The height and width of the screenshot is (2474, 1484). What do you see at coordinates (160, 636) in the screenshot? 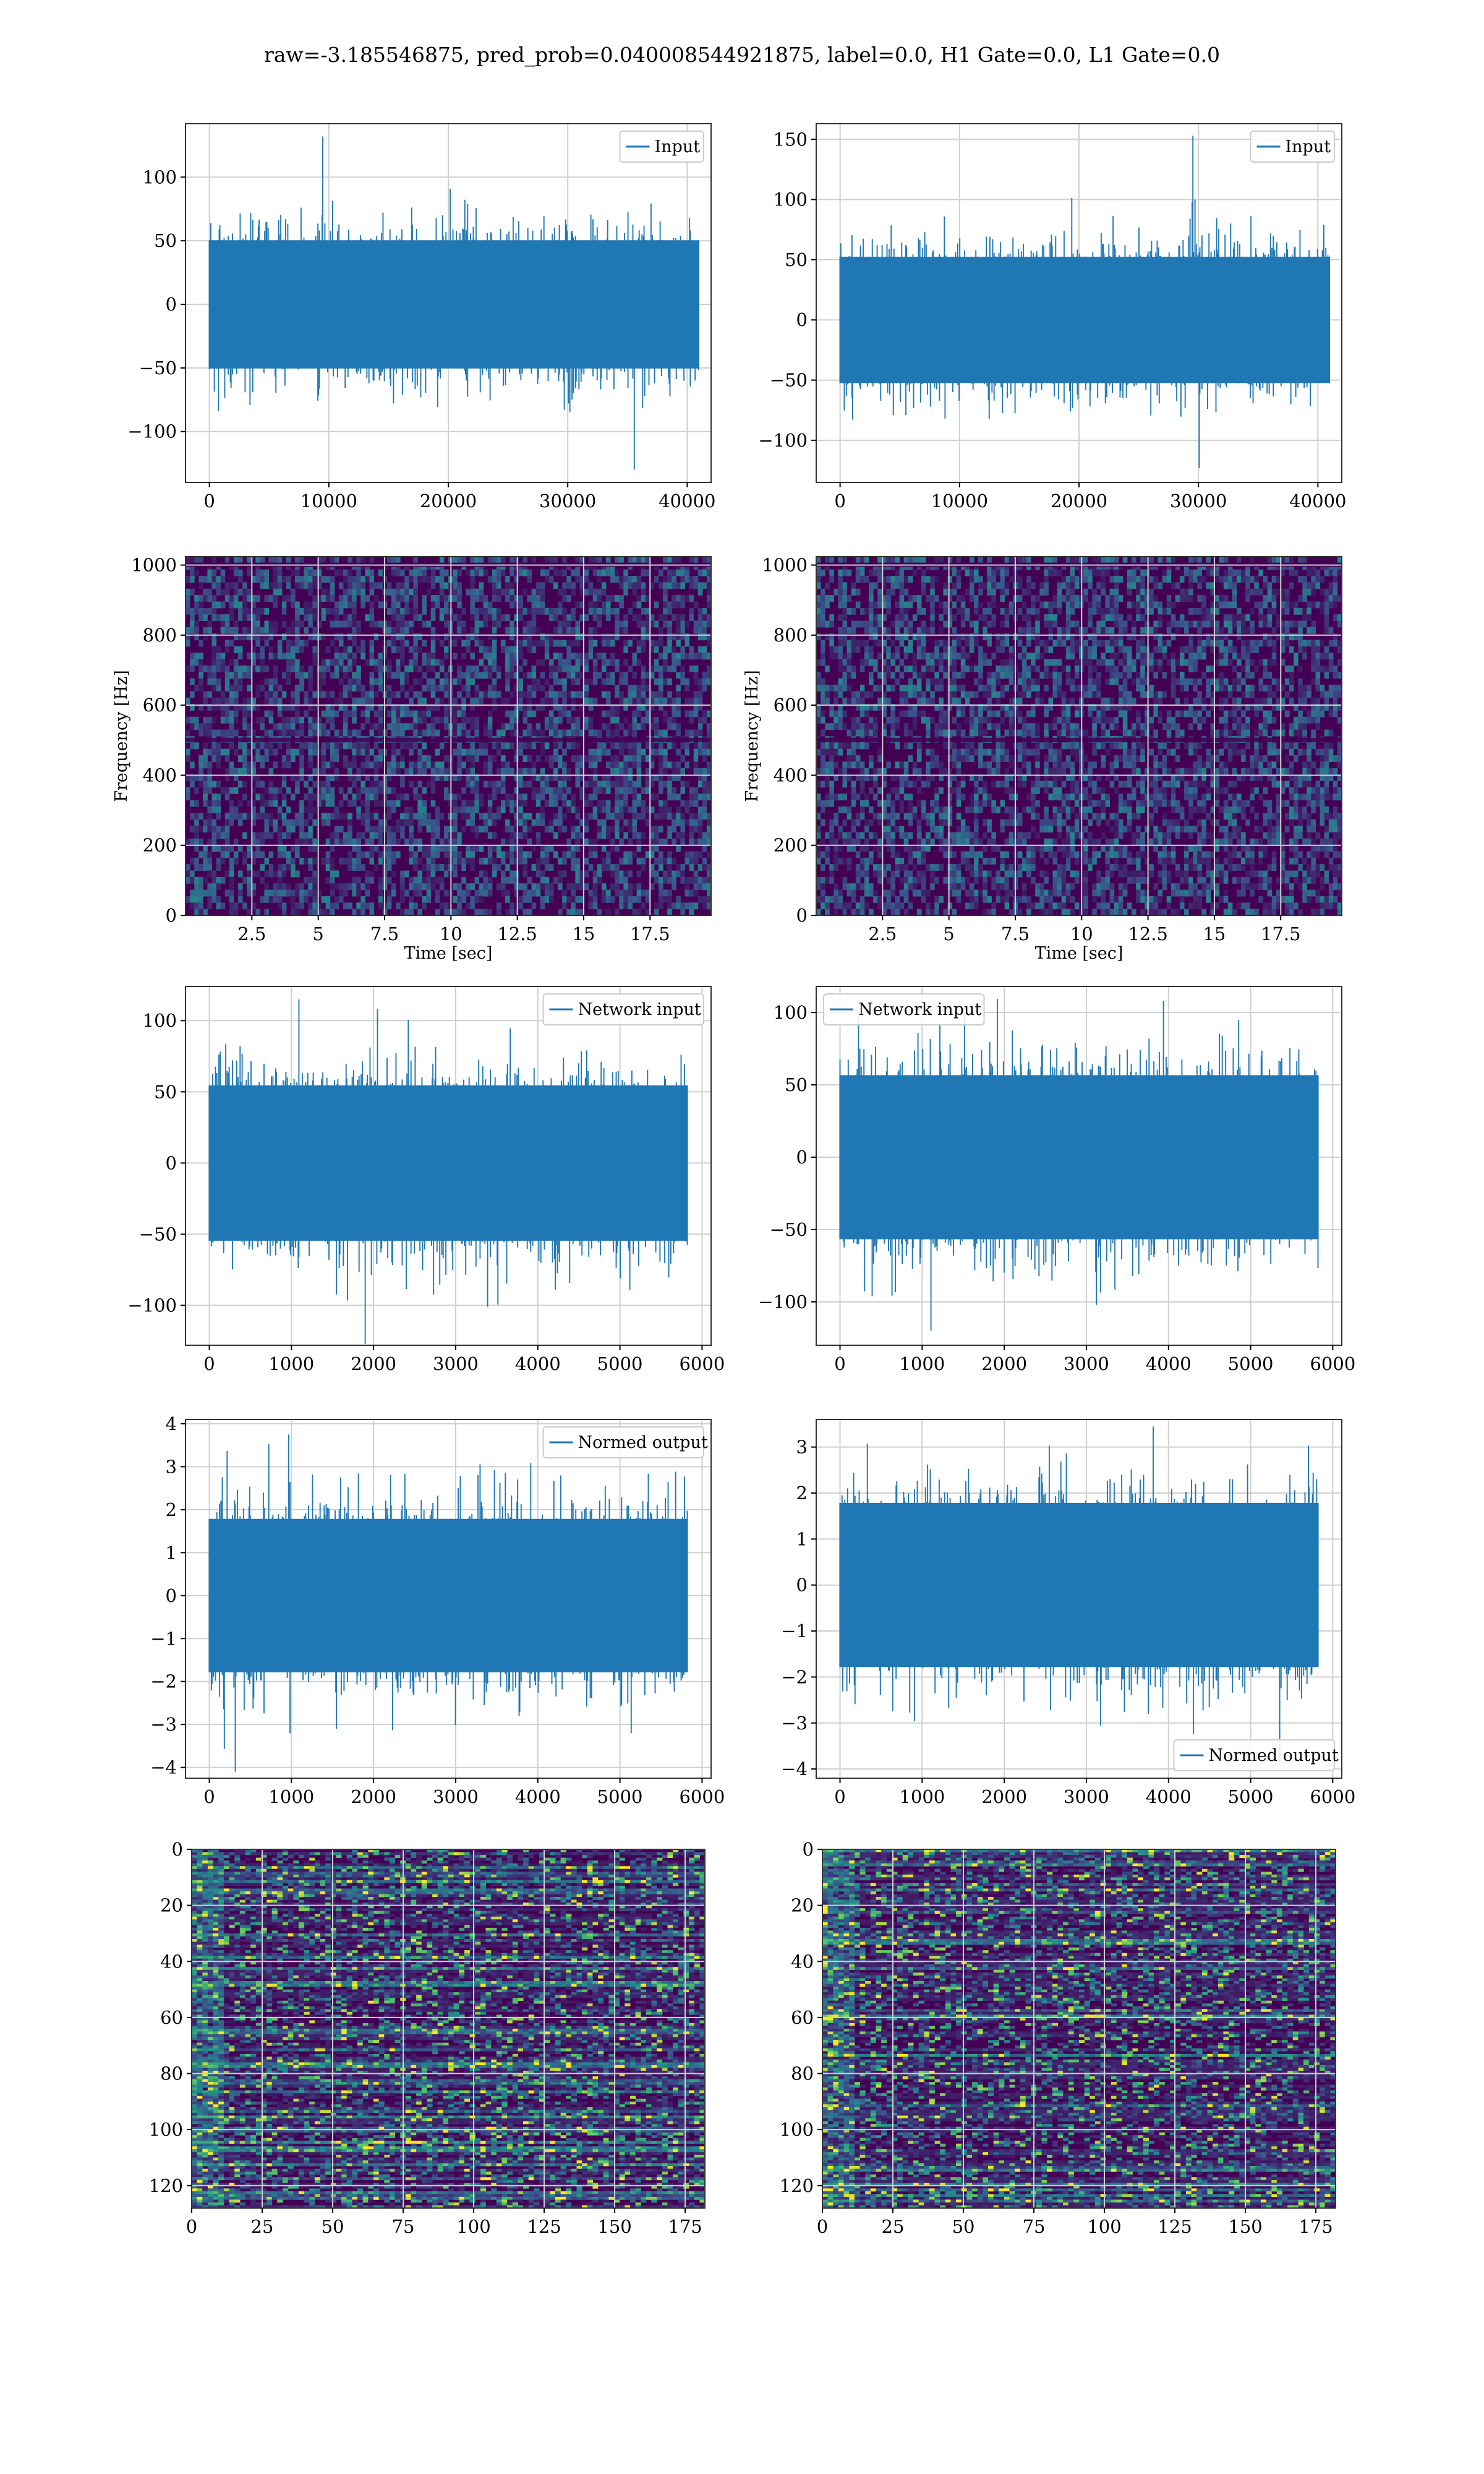
I see `y-tick-label: 800` at bounding box center [160, 636].